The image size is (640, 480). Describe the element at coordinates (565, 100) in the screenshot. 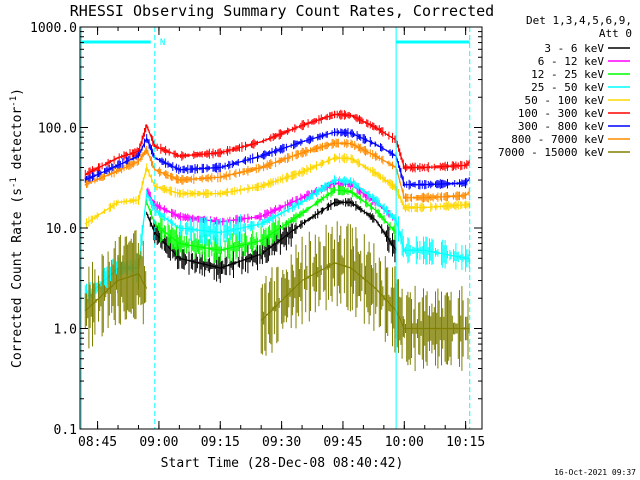

I see `legend-entry-label: 50 - 100 keV` at that location.